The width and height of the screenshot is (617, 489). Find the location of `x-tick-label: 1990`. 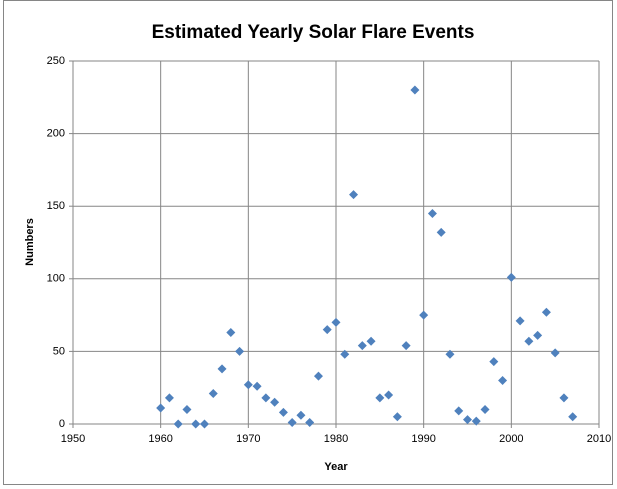

x-tick-label: 1990 is located at coordinates (423, 439).